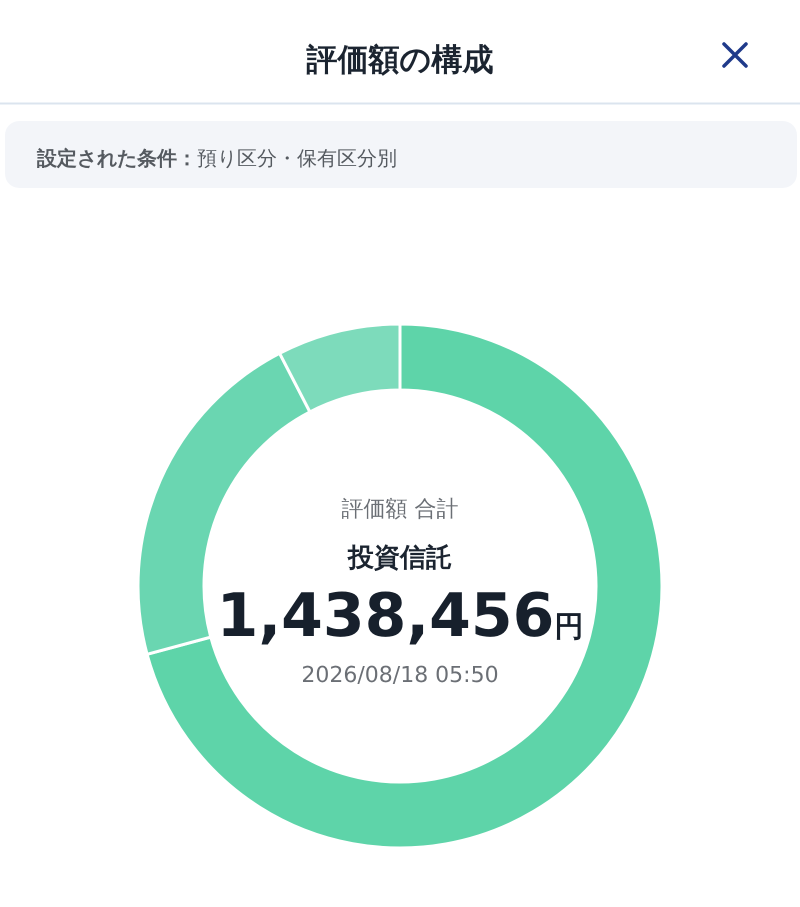  Describe the element at coordinates (216, 158) in the screenshot. I see `chart-subtitle: 設定された条件：預り区分・保有区分別` at that location.